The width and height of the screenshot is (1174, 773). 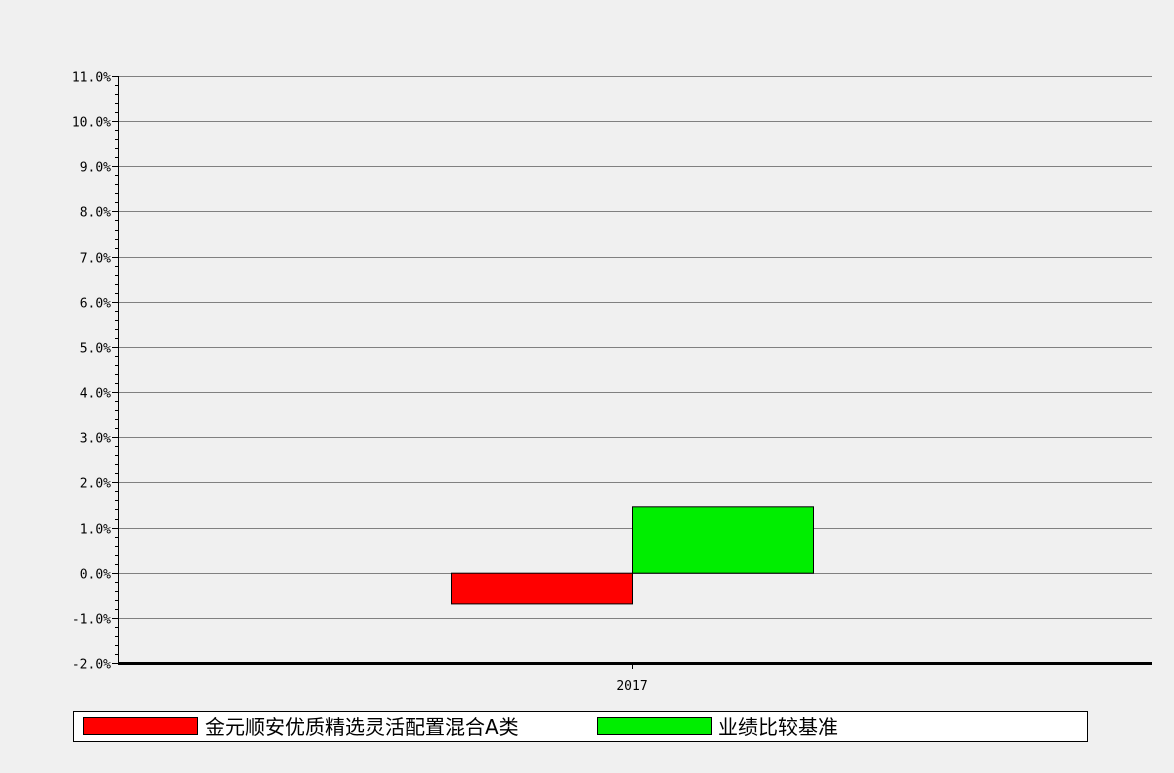 I want to click on legend: 金元顺安优质精选灵活配置混合A类 业绩比较基准, so click(x=580, y=726).